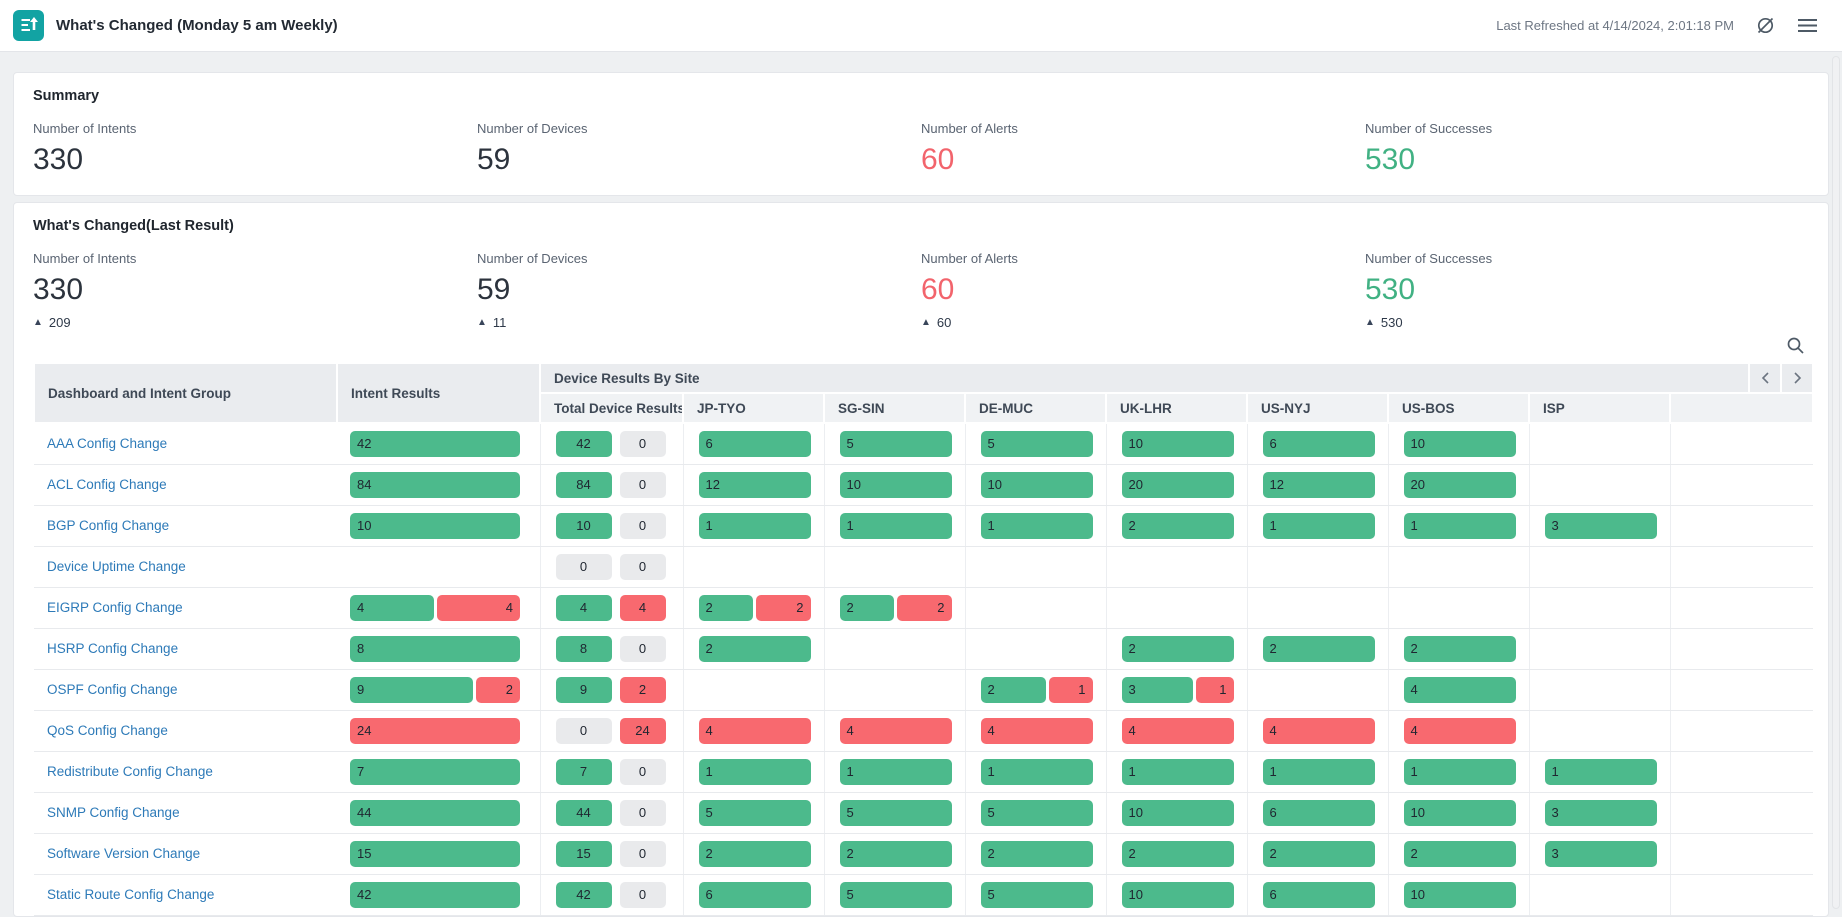 The image size is (1842, 917). What do you see at coordinates (1836, 482) in the screenshot?
I see `vertical-scrollbar` at bounding box center [1836, 482].